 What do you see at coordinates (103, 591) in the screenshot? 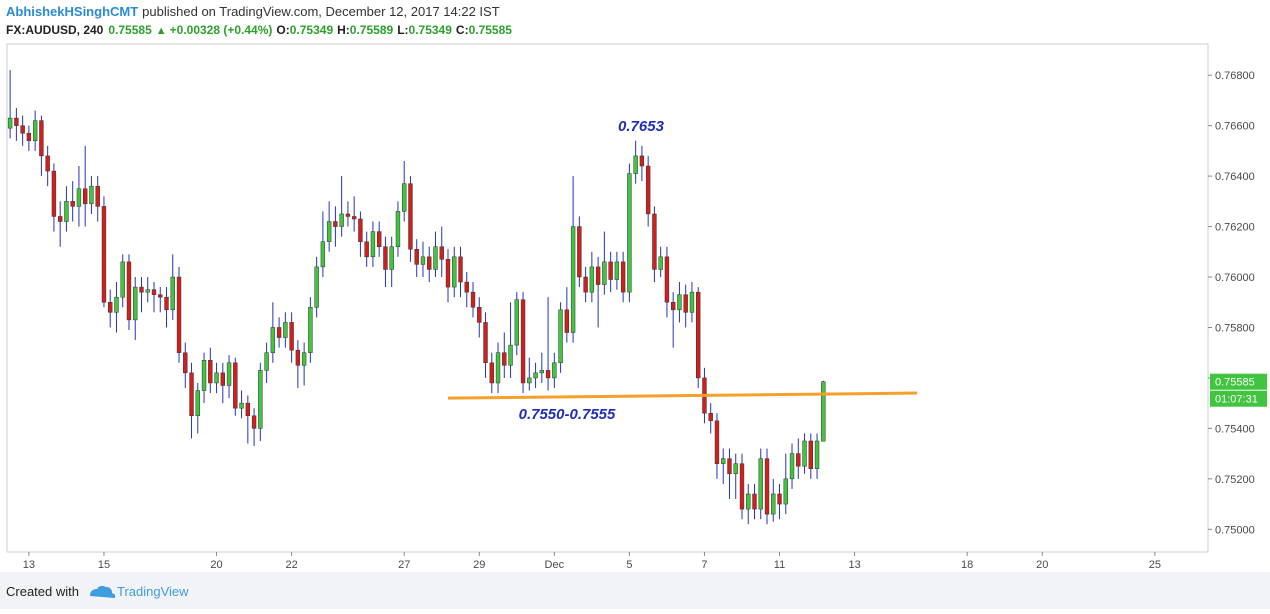
I see `tv-logo` at bounding box center [103, 591].